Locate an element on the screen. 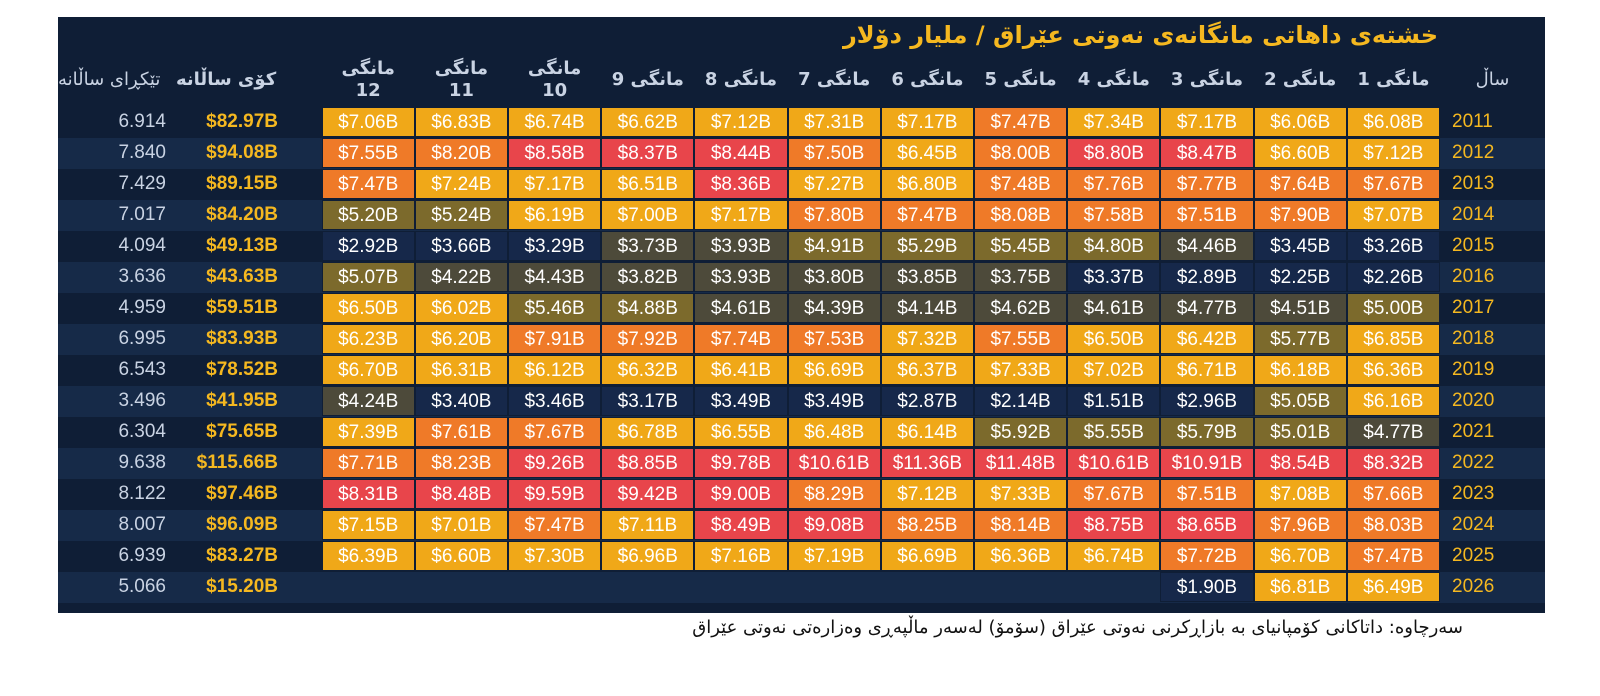 The image size is (1600, 696). month-value-cell: $5.45B is located at coordinates (1021, 246).